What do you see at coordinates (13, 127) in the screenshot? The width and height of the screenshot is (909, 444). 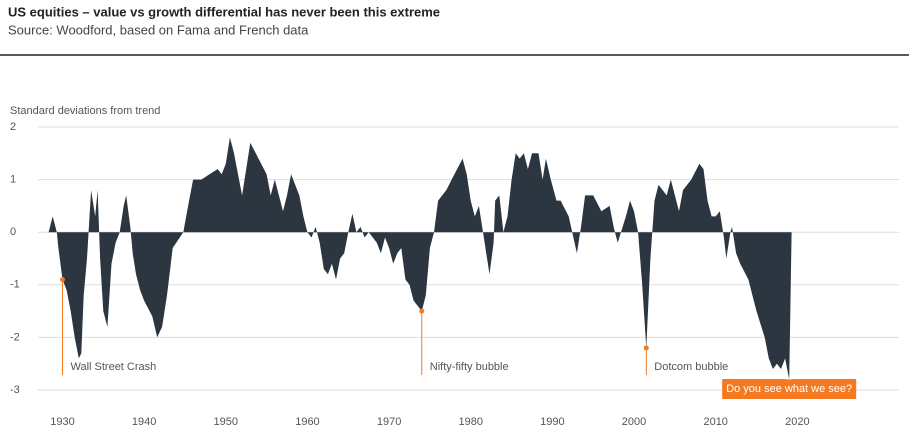 I see `y-tick-label: 2` at bounding box center [13, 127].